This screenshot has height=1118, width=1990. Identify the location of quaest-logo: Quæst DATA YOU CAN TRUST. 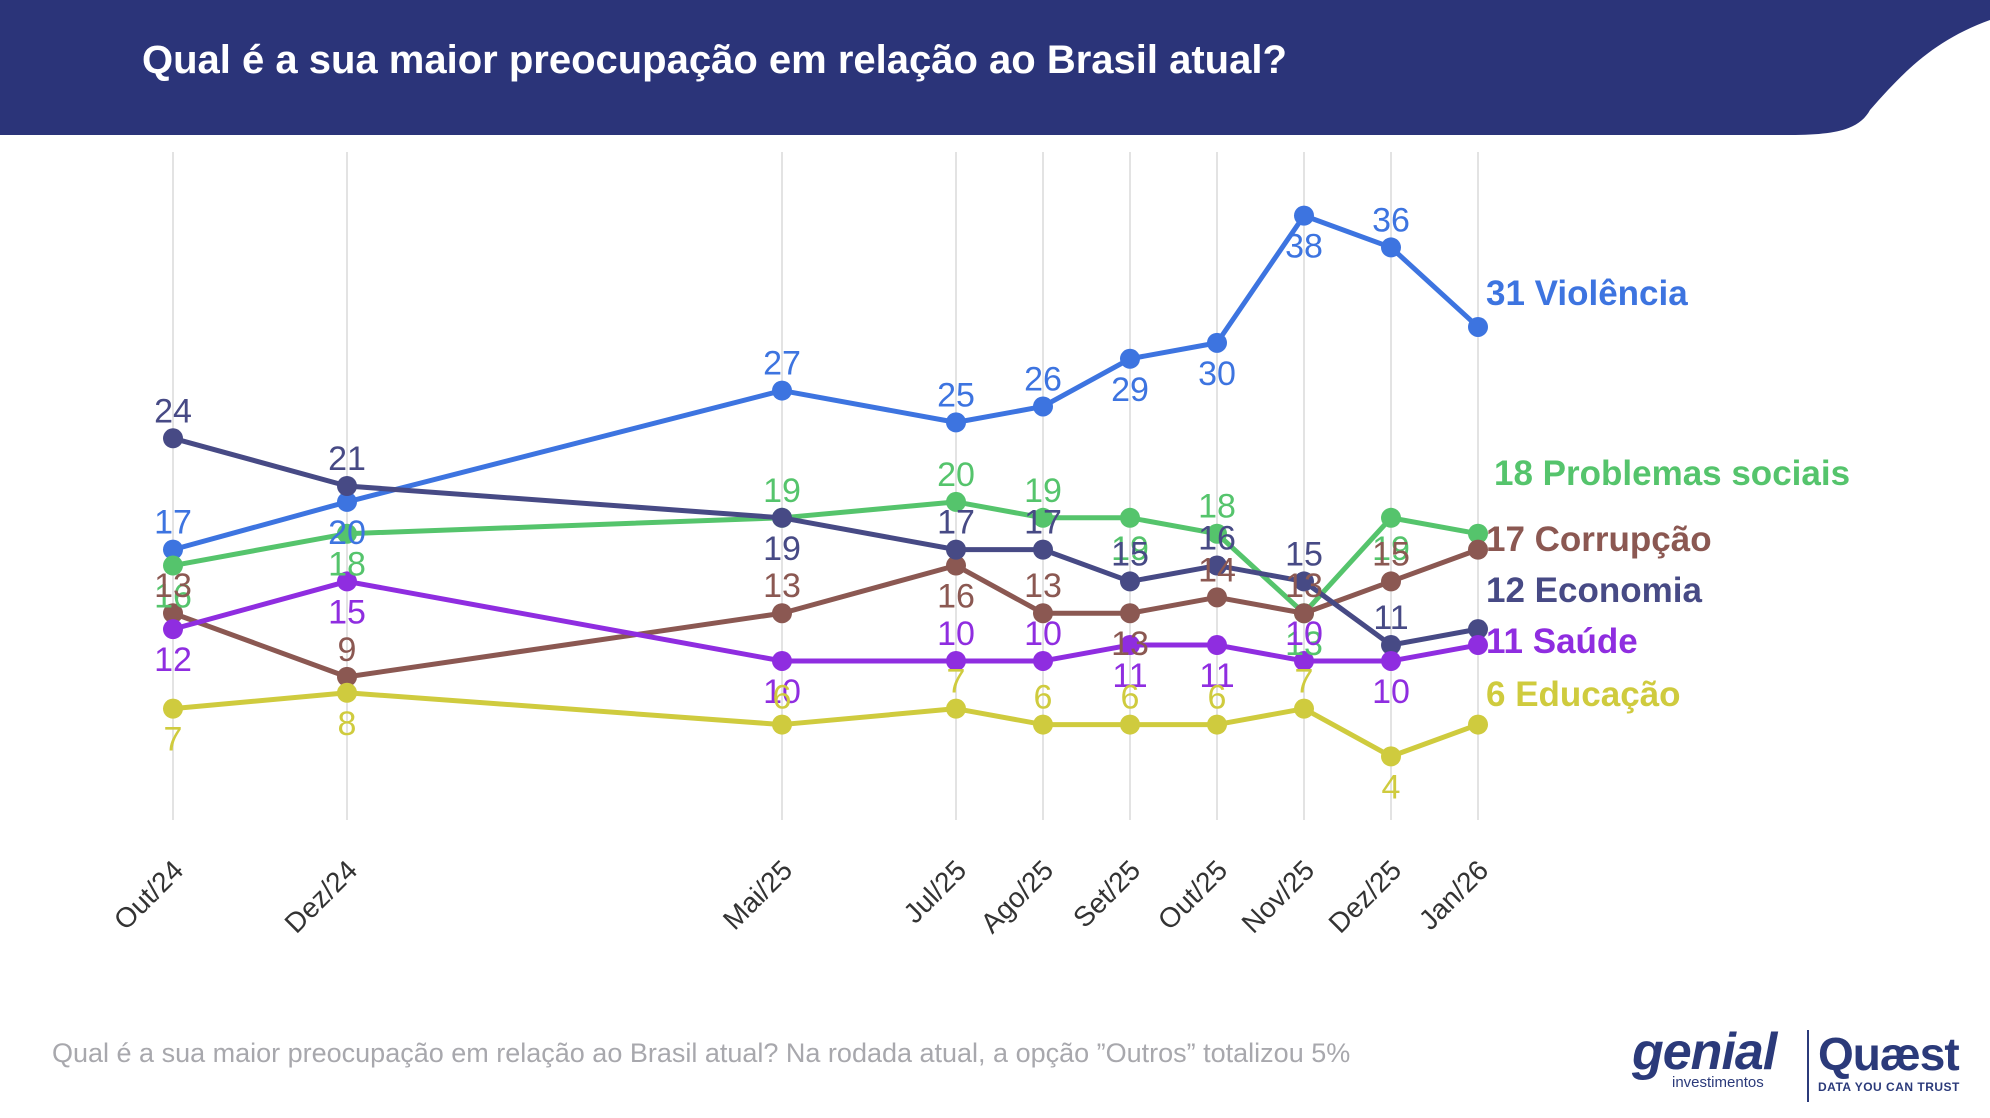
(1889, 1063).